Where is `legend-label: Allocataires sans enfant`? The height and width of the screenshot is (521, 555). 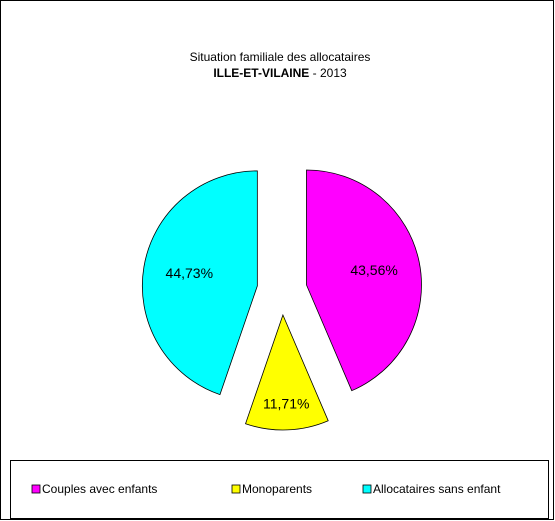 legend-label: Allocataires sans enfant is located at coordinates (437, 489).